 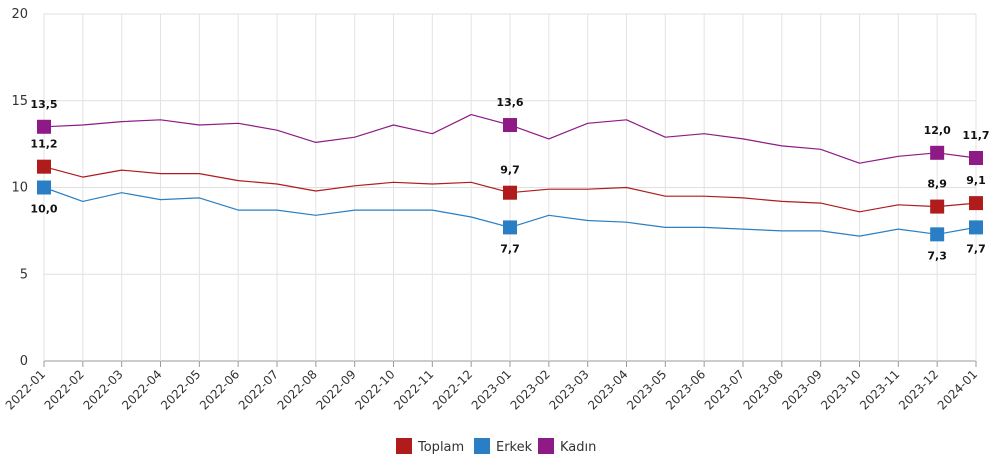 I want to click on legend-label: Kadın, so click(x=578, y=447).